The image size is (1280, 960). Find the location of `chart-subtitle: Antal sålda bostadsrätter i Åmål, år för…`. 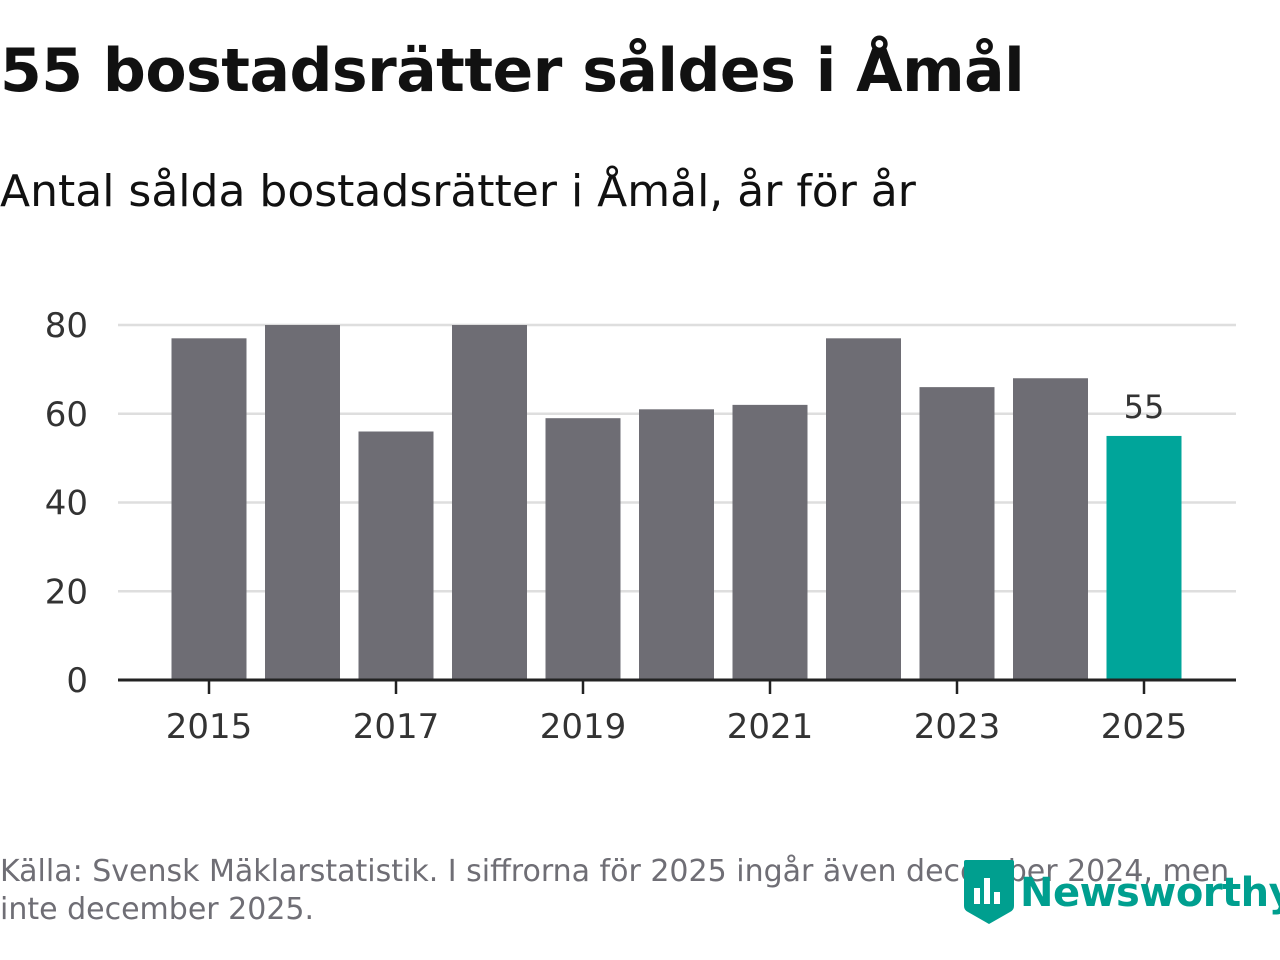

chart-subtitle: Antal sålda bostadsrätter i Åmål, år för… is located at coordinates (458, 191).